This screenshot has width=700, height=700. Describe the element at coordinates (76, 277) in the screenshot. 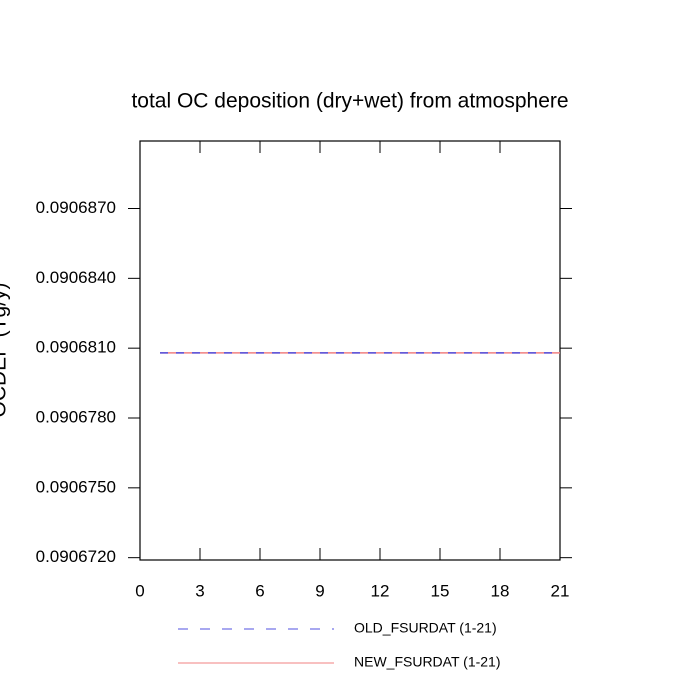

I see `y-tick-label: 0.0906840` at that location.